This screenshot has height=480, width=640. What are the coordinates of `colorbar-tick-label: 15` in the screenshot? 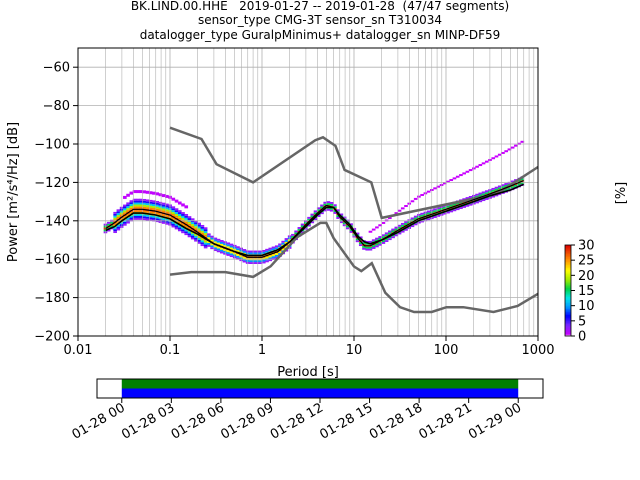 It's located at (586, 291).